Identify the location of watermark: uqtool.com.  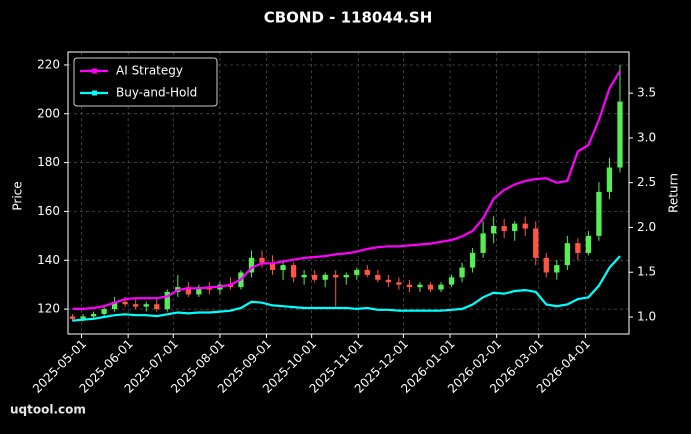
(48, 410).